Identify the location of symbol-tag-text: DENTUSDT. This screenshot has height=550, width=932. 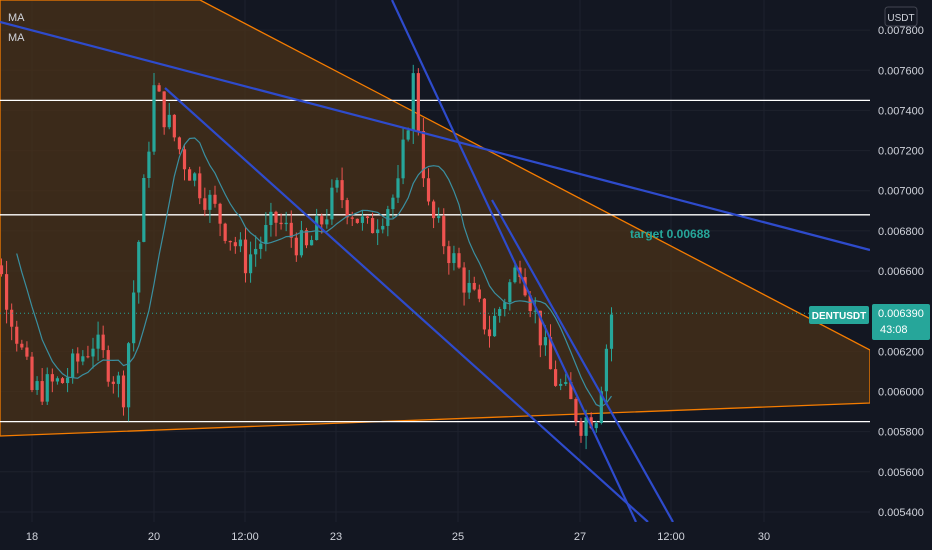
(839, 316).